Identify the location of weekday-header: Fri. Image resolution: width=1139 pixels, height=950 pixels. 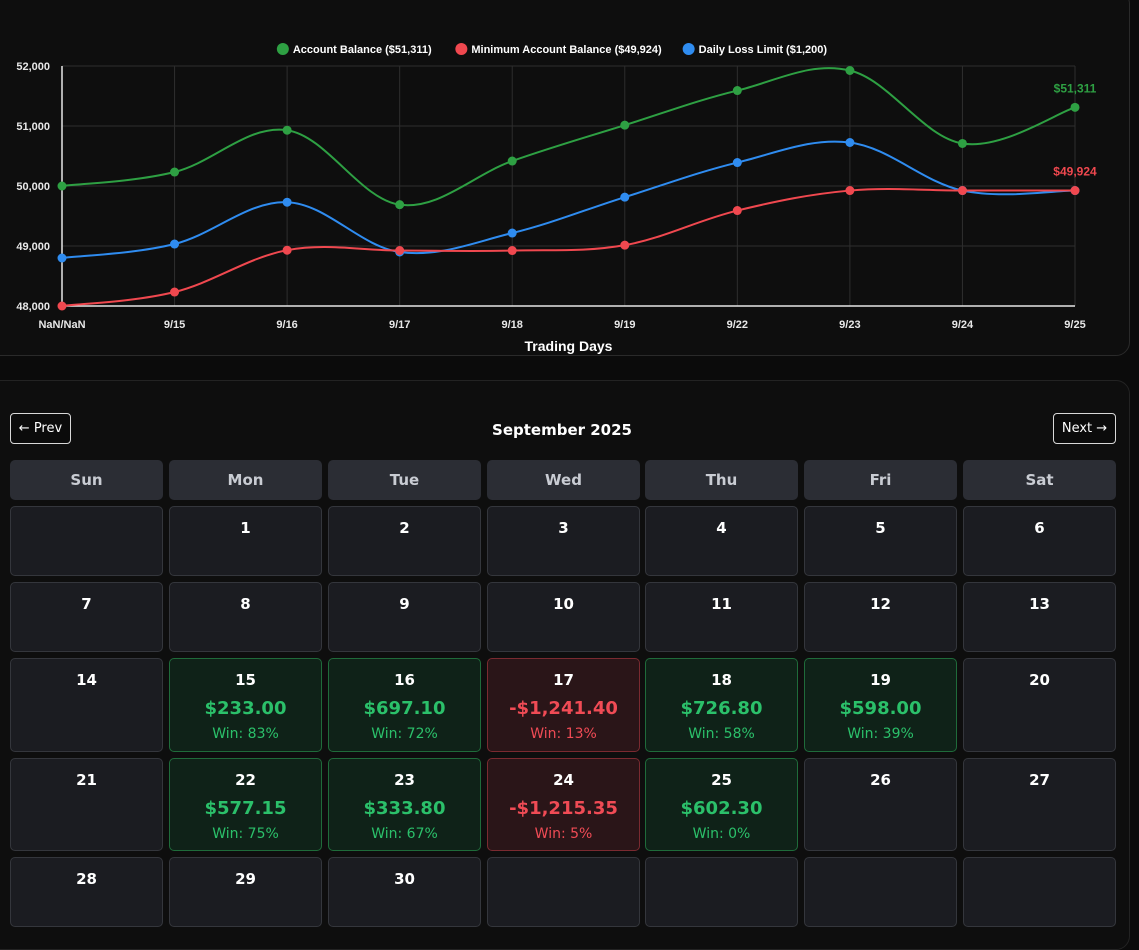
(880, 480).